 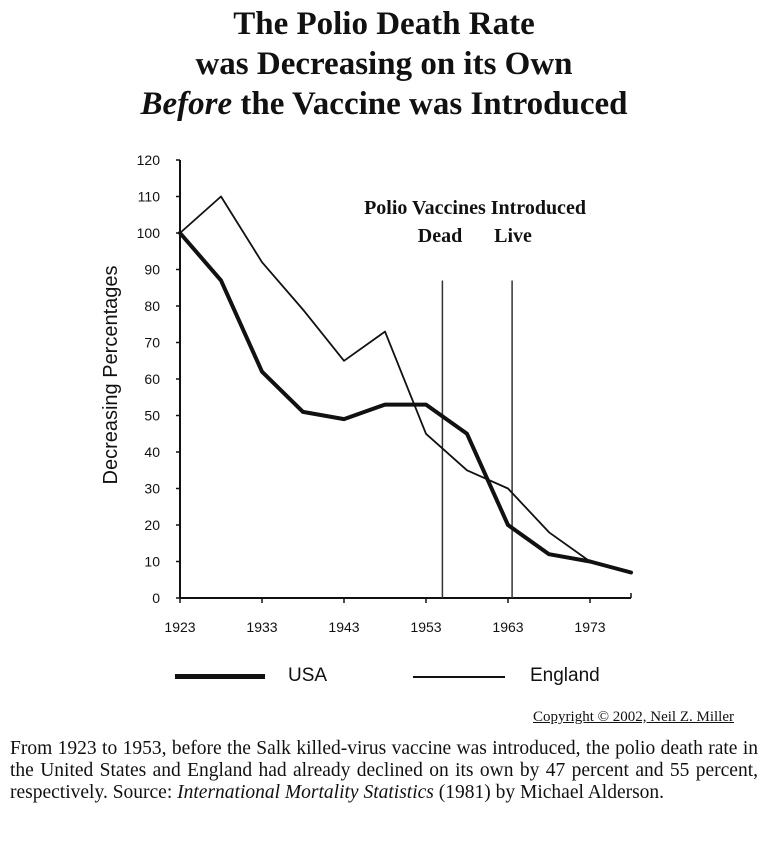 What do you see at coordinates (384, 677) in the screenshot?
I see `legend: USA England` at bounding box center [384, 677].